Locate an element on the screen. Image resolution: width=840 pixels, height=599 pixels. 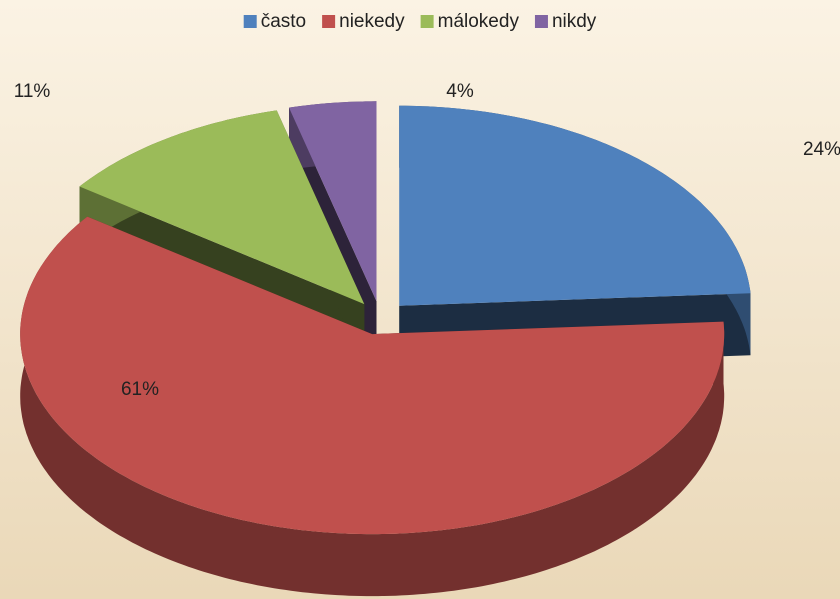
legend-label: málokedy is located at coordinates (479, 21).